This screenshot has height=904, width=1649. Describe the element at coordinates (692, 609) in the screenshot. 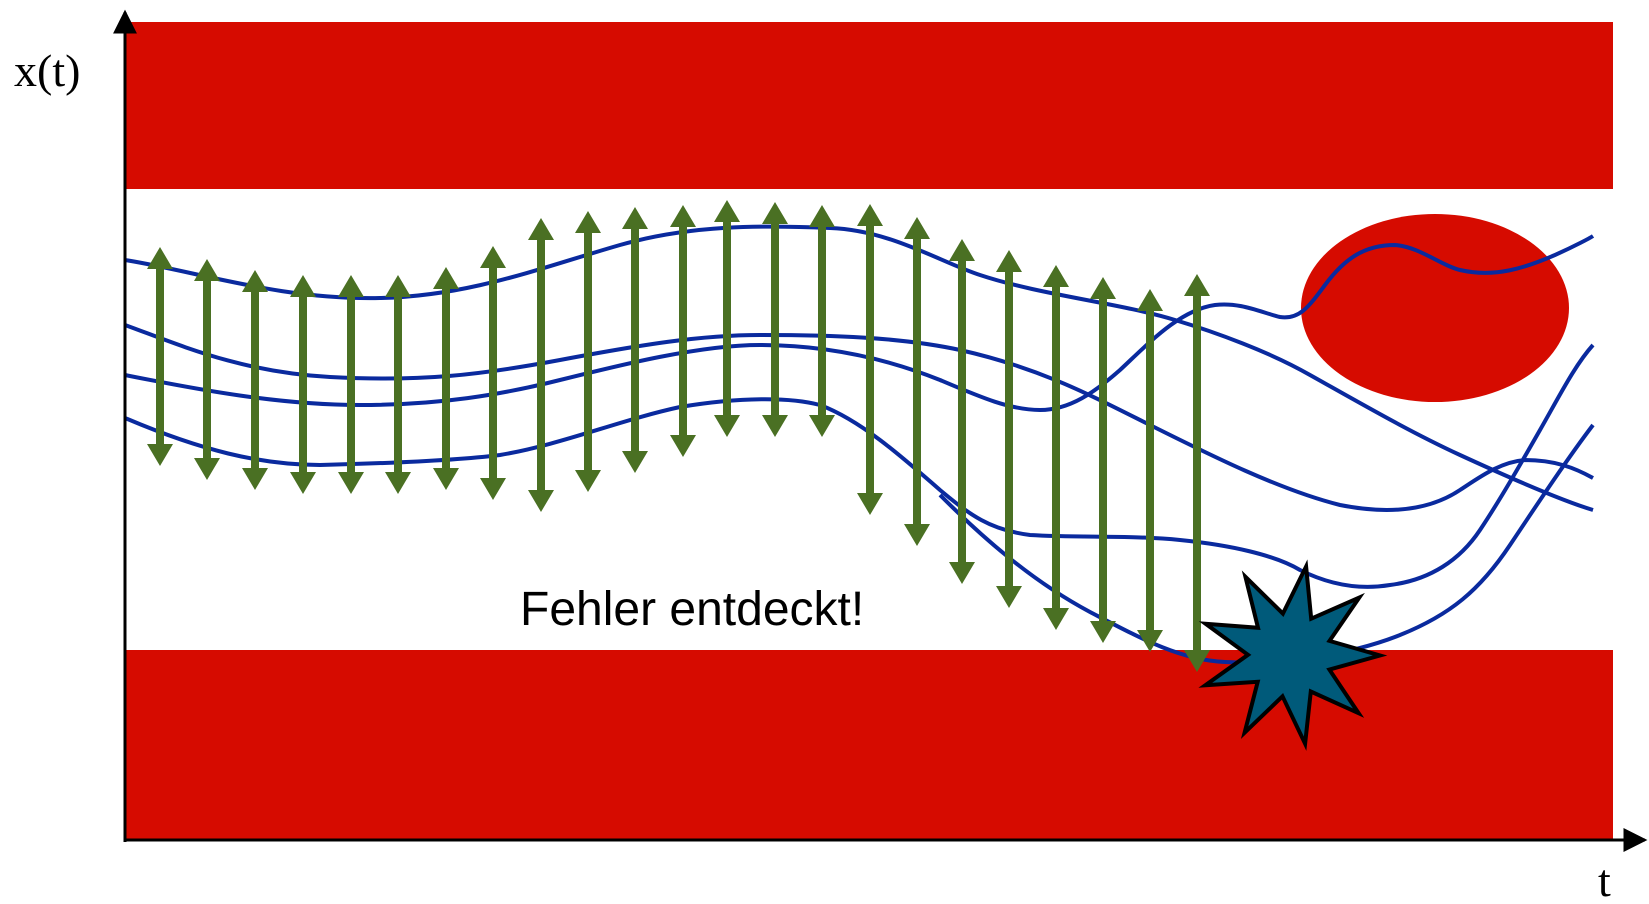

I see `error-annotation: Fehler entdeckt!` at that location.